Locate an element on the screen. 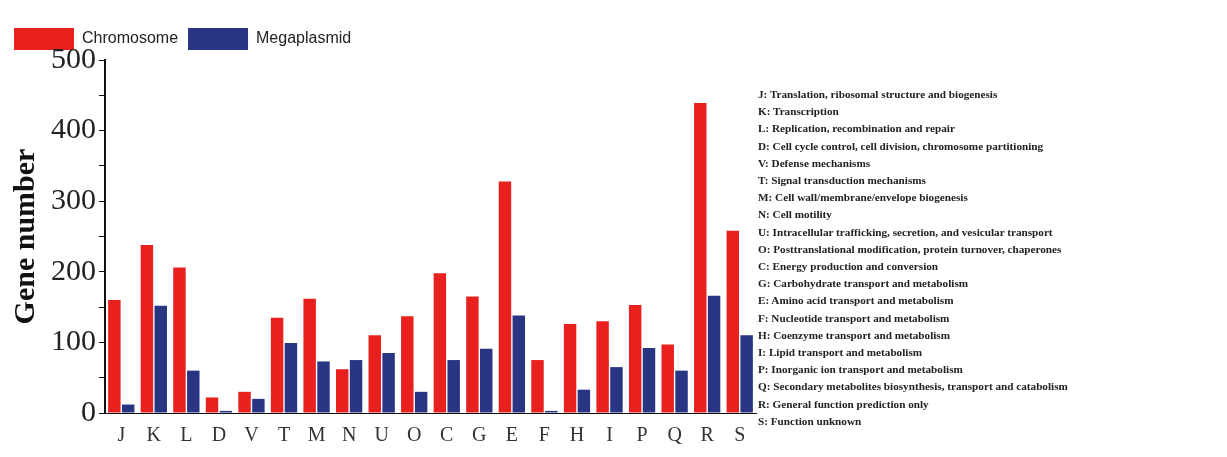 Image resolution: width=1227 pixels, height=457 pixels. text: F: Nucleotide transport and metabolism is located at coordinates (854, 318).